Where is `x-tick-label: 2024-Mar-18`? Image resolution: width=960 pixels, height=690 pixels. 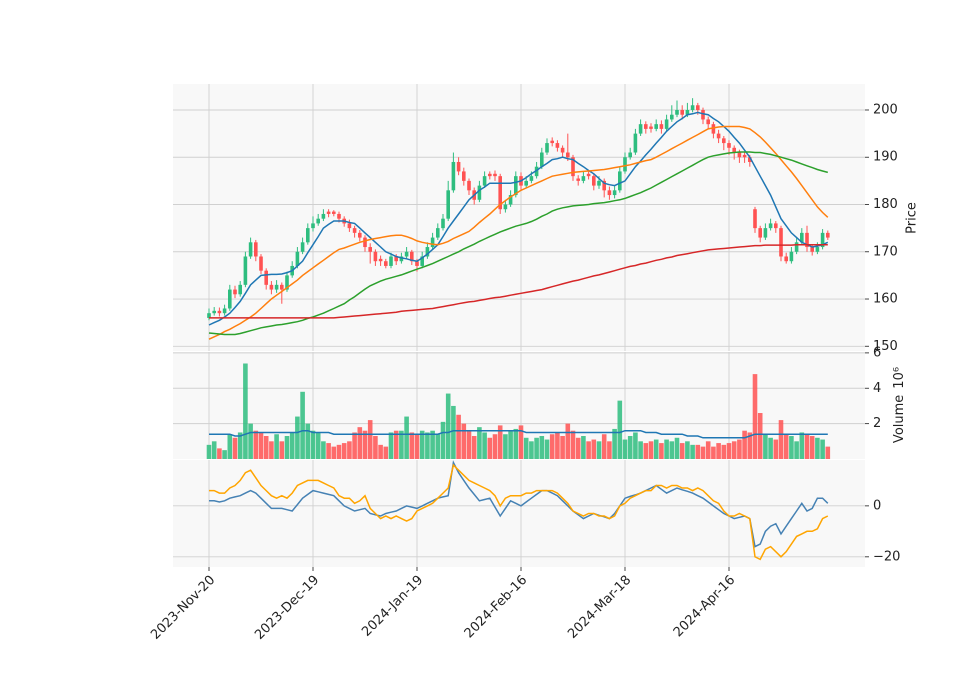 x-tick-label: 2024-Mar-18 is located at coordinates (599, 607).